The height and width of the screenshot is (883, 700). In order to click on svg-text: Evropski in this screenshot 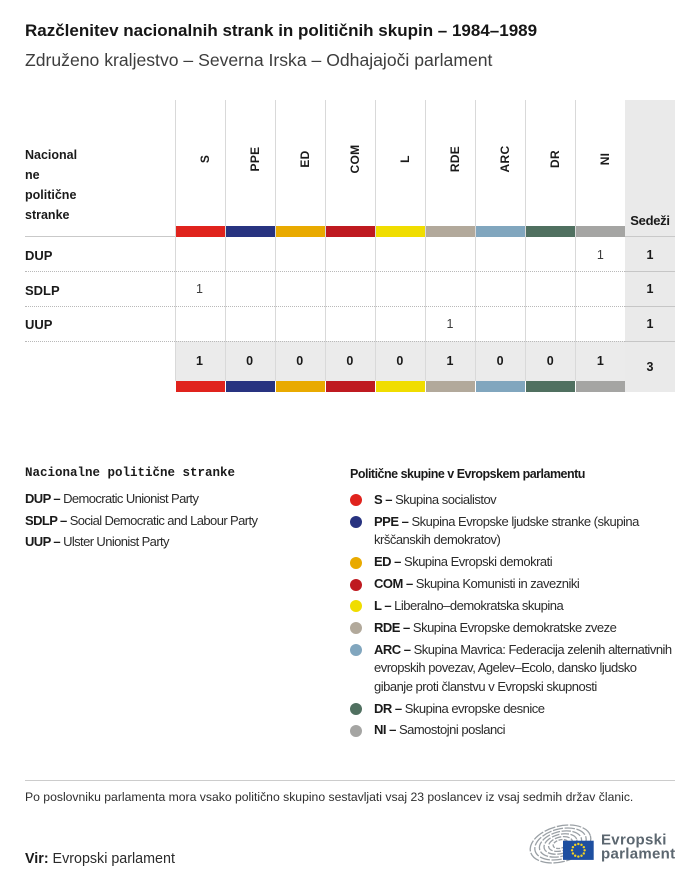, I will do `click(634, 839)`.